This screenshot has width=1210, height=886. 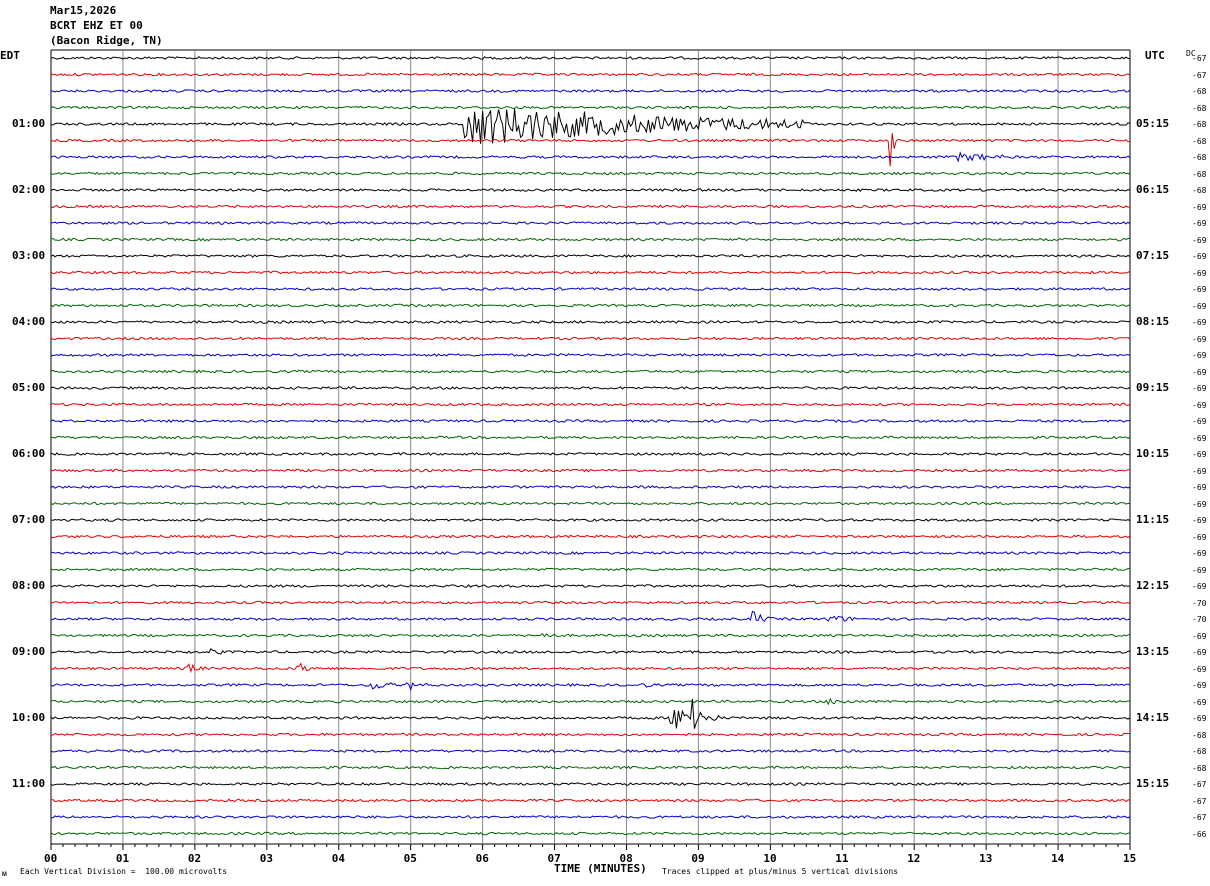 What do you see at coordinates (10, 55) in the screenshot?
I see `left-timezone-label: EDT` at bounding box center [10, 55].